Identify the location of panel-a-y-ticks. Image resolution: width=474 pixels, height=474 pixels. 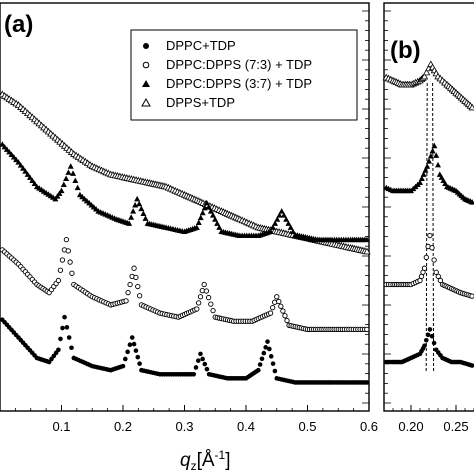
(365, 207).